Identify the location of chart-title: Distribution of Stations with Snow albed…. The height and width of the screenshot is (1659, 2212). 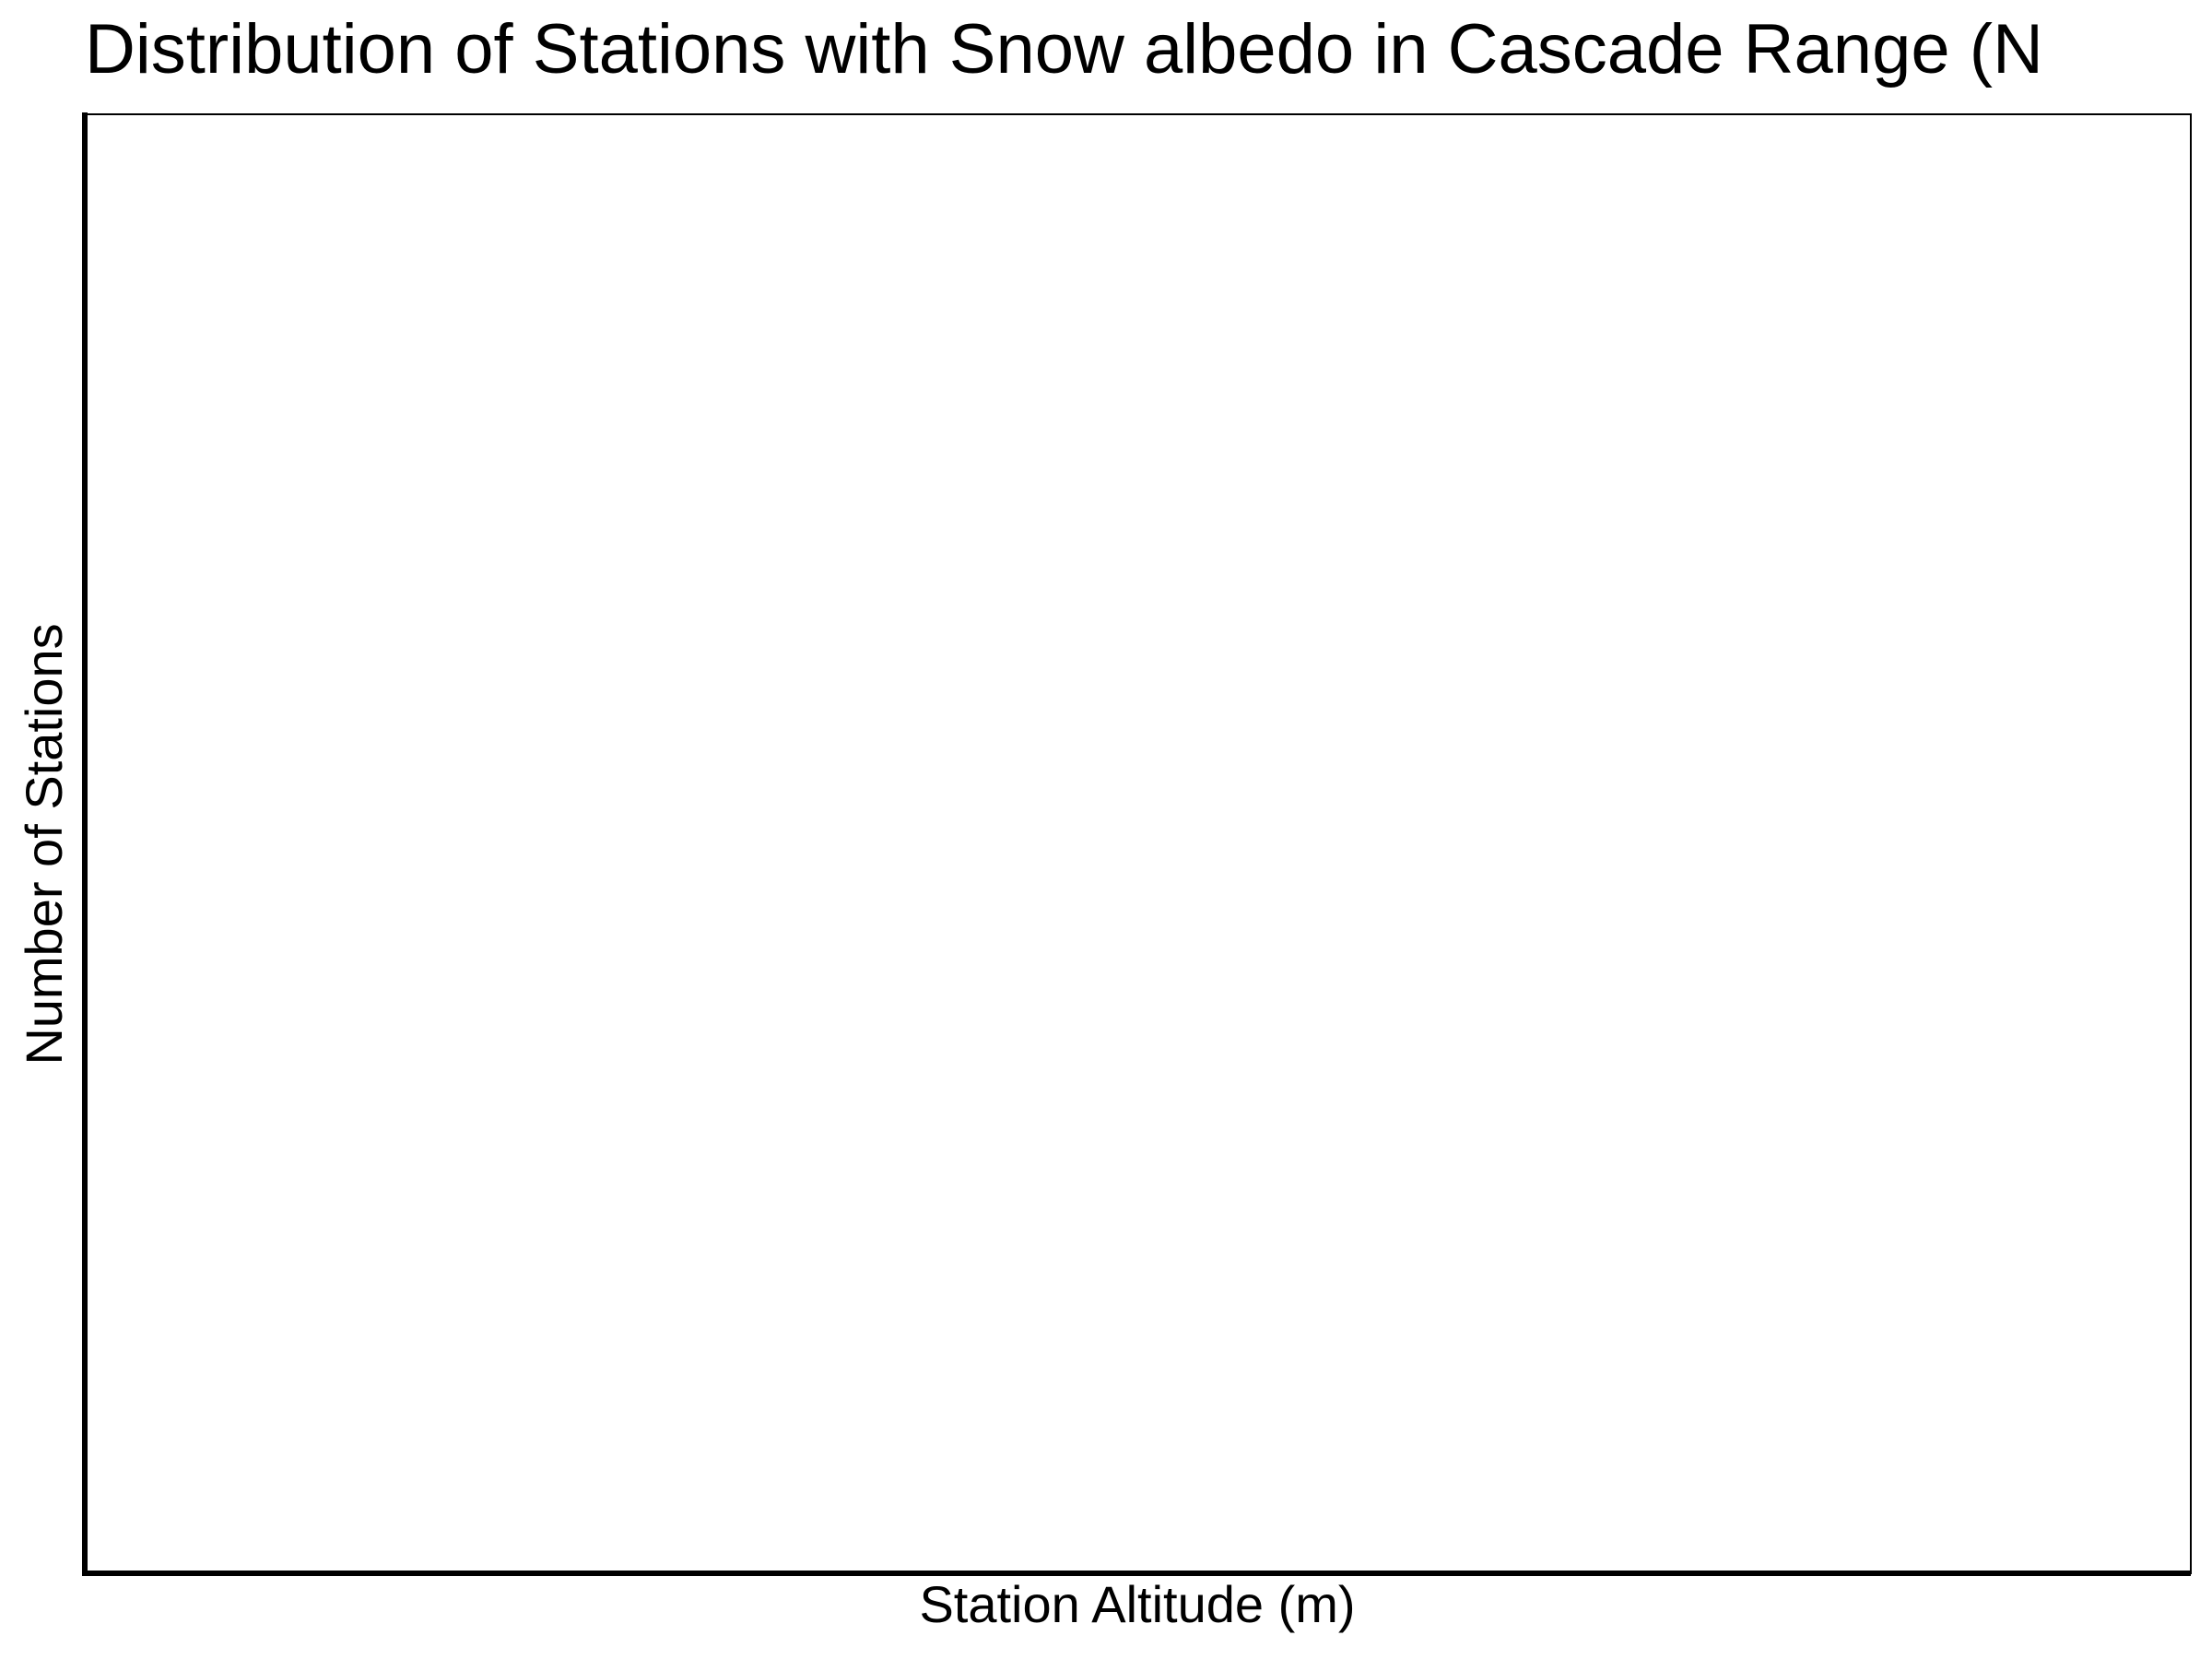
(1064, 49).